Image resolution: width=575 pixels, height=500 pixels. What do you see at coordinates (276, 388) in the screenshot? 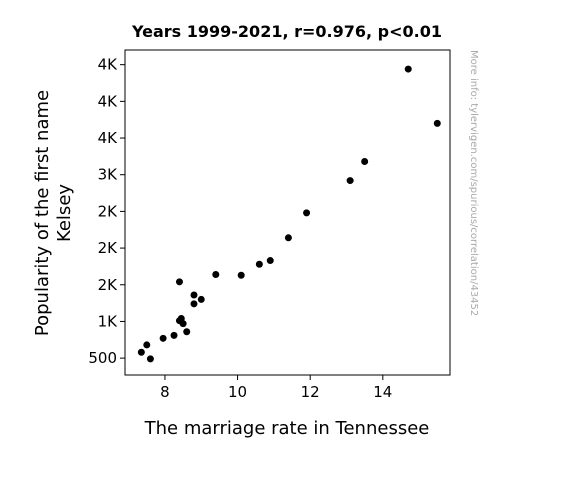
I see `x-axis-ticks: 8 10 12 14` at bounding box center [276, 388].